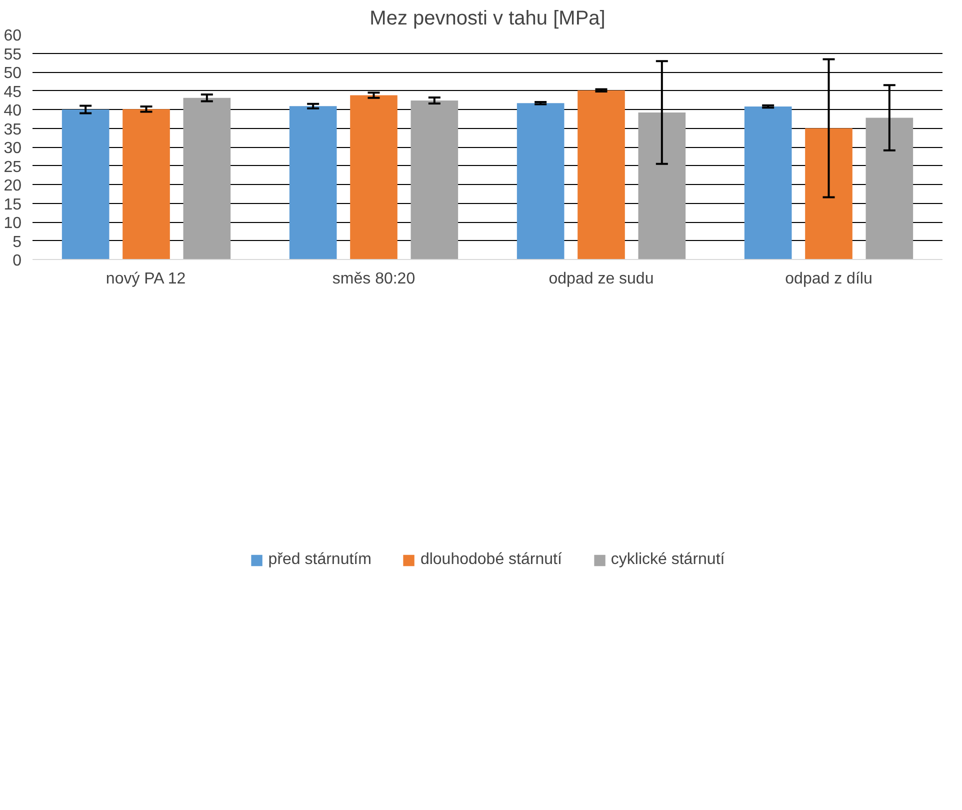  Describe the element at coordinates (13, 167) in the screenshot. I see `y-tick-label: 25` at that location.